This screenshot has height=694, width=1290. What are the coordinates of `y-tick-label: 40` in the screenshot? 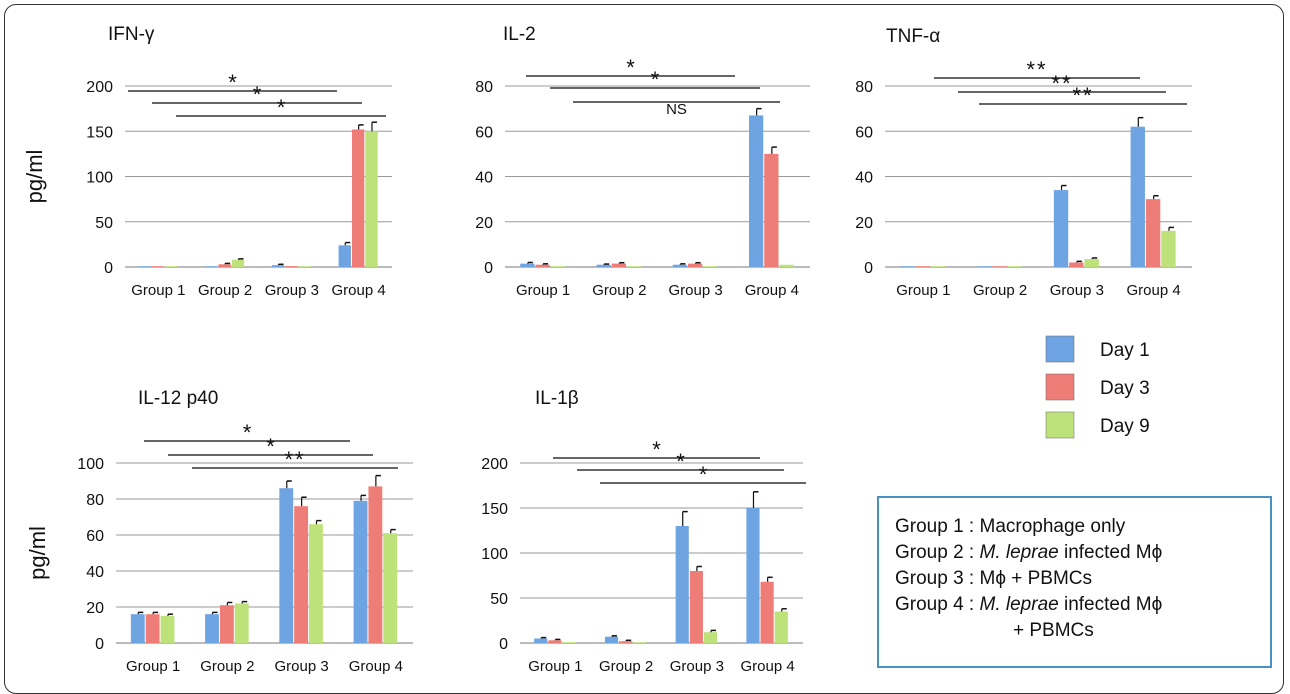 It's located at (95, 572).